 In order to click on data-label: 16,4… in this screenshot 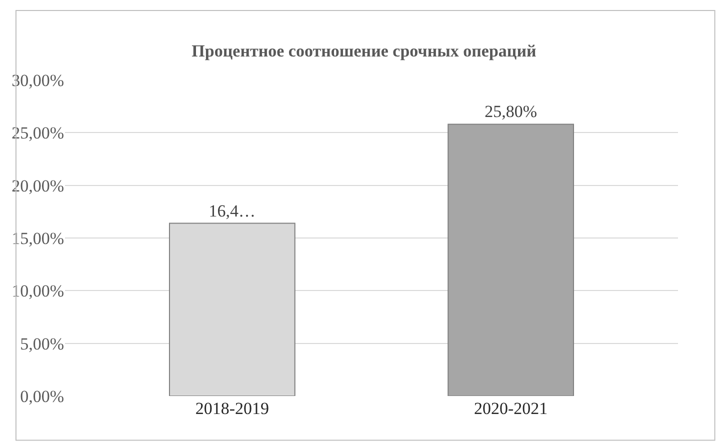, I will do `click(232, 210)`.